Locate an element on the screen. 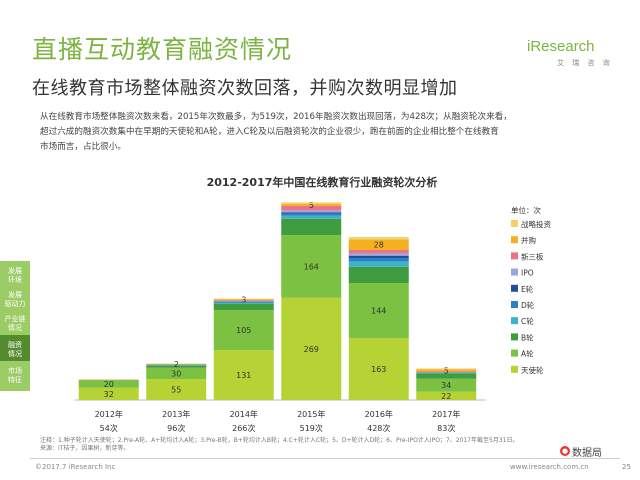 Image resolution: width=640 pixels, height=480 pixels. data-label: 144 is located at coordinates (378, 311).